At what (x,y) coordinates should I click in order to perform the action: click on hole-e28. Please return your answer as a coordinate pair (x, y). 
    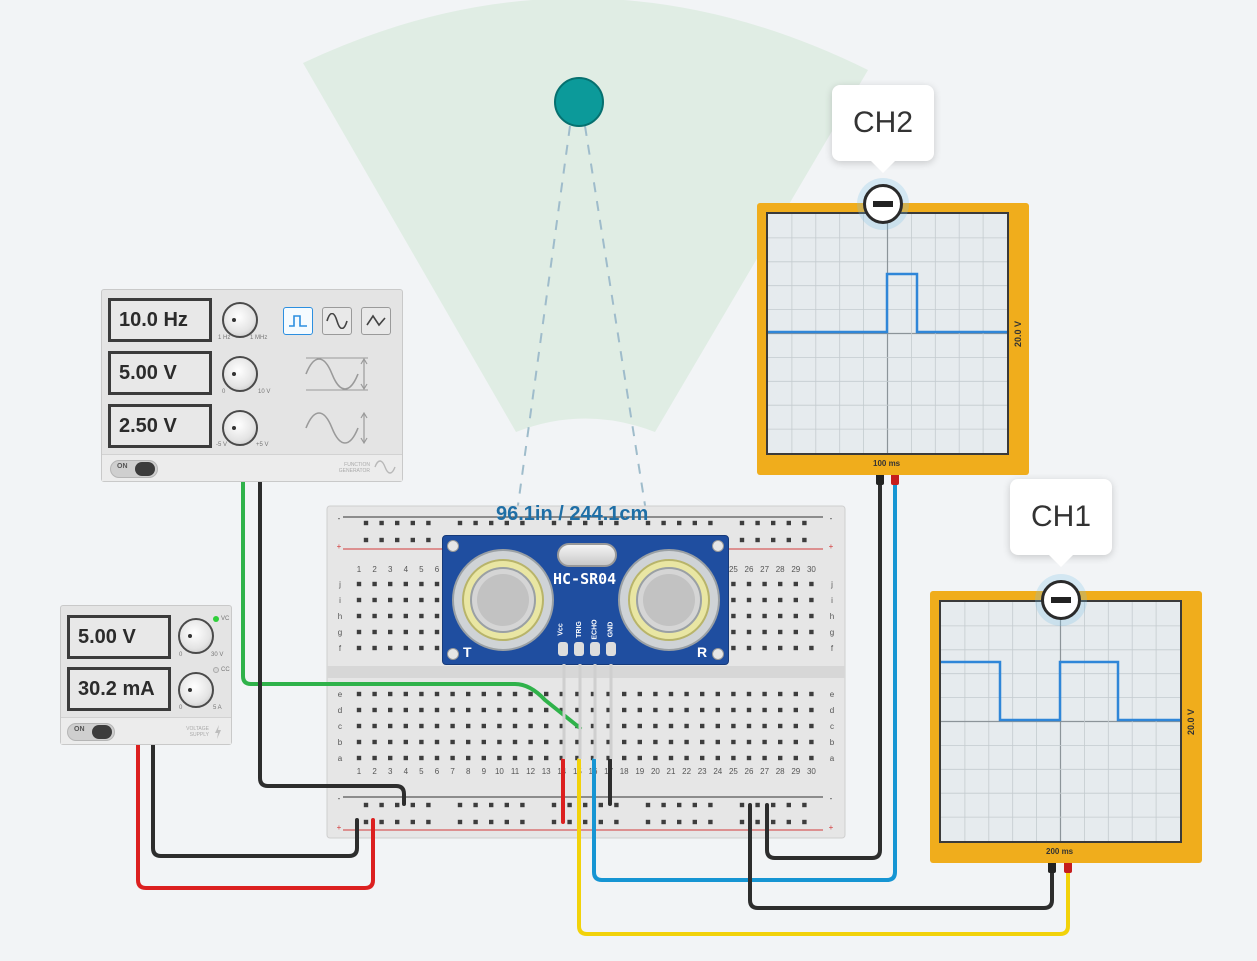
    Looking at the image, I should click on (780, 694).